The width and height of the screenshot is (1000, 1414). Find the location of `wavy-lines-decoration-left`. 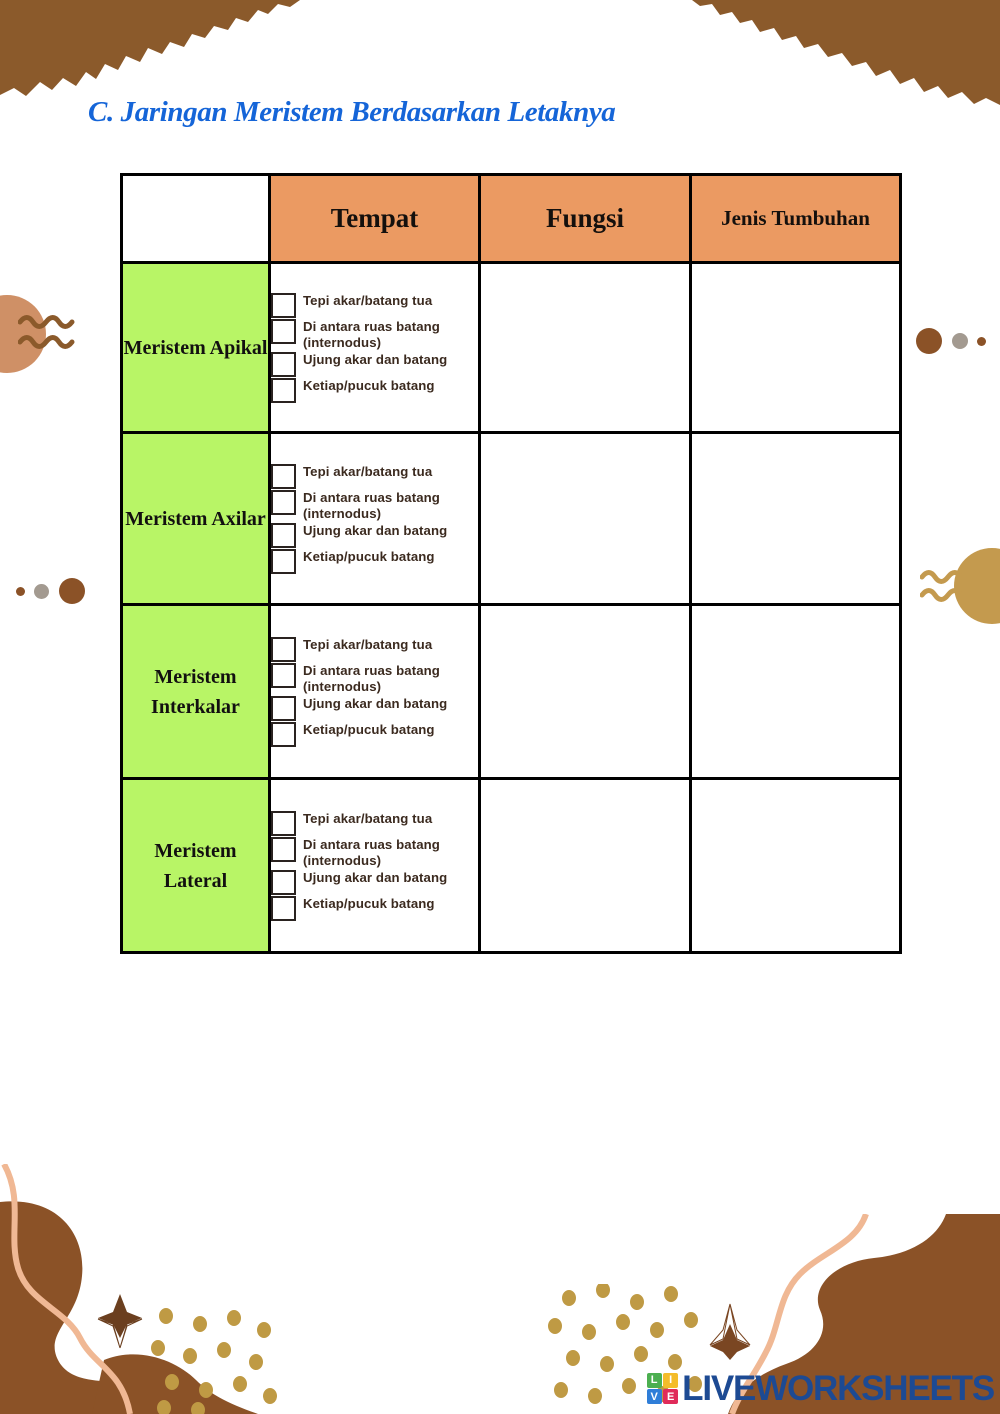

wavy-lines-decoration-left is located at coordinates (46, 332).